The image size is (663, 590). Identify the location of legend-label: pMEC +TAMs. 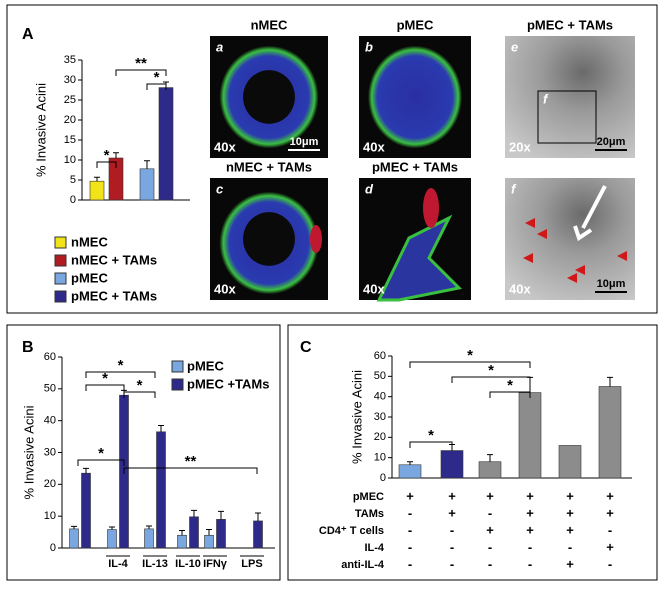
(228, 383).